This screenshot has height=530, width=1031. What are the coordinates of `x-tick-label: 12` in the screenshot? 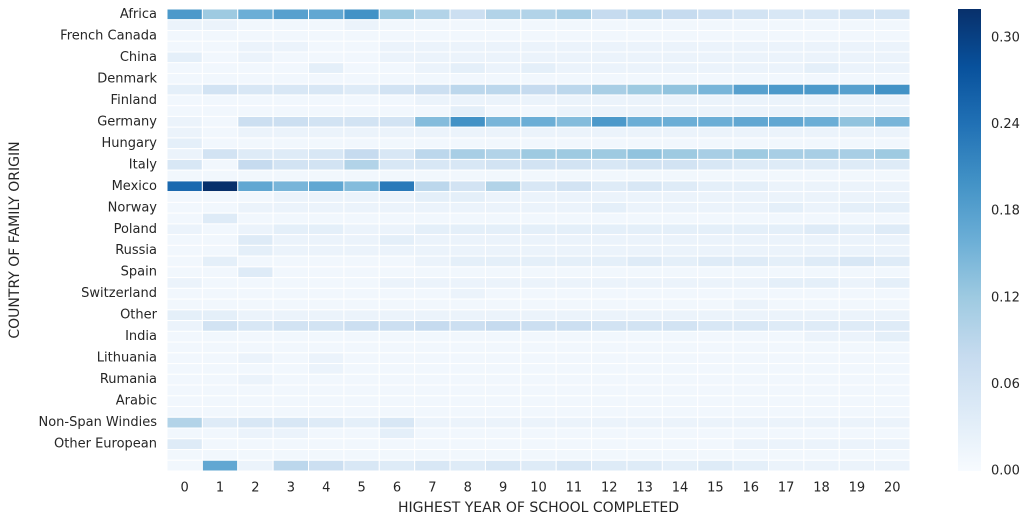 It's located at (609, 488).